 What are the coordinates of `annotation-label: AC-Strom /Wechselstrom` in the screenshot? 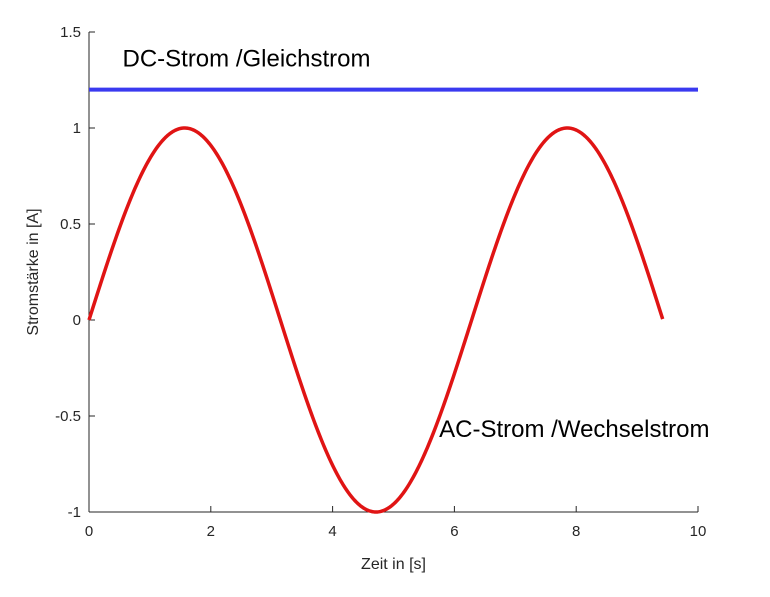 It's located at (574, 429).